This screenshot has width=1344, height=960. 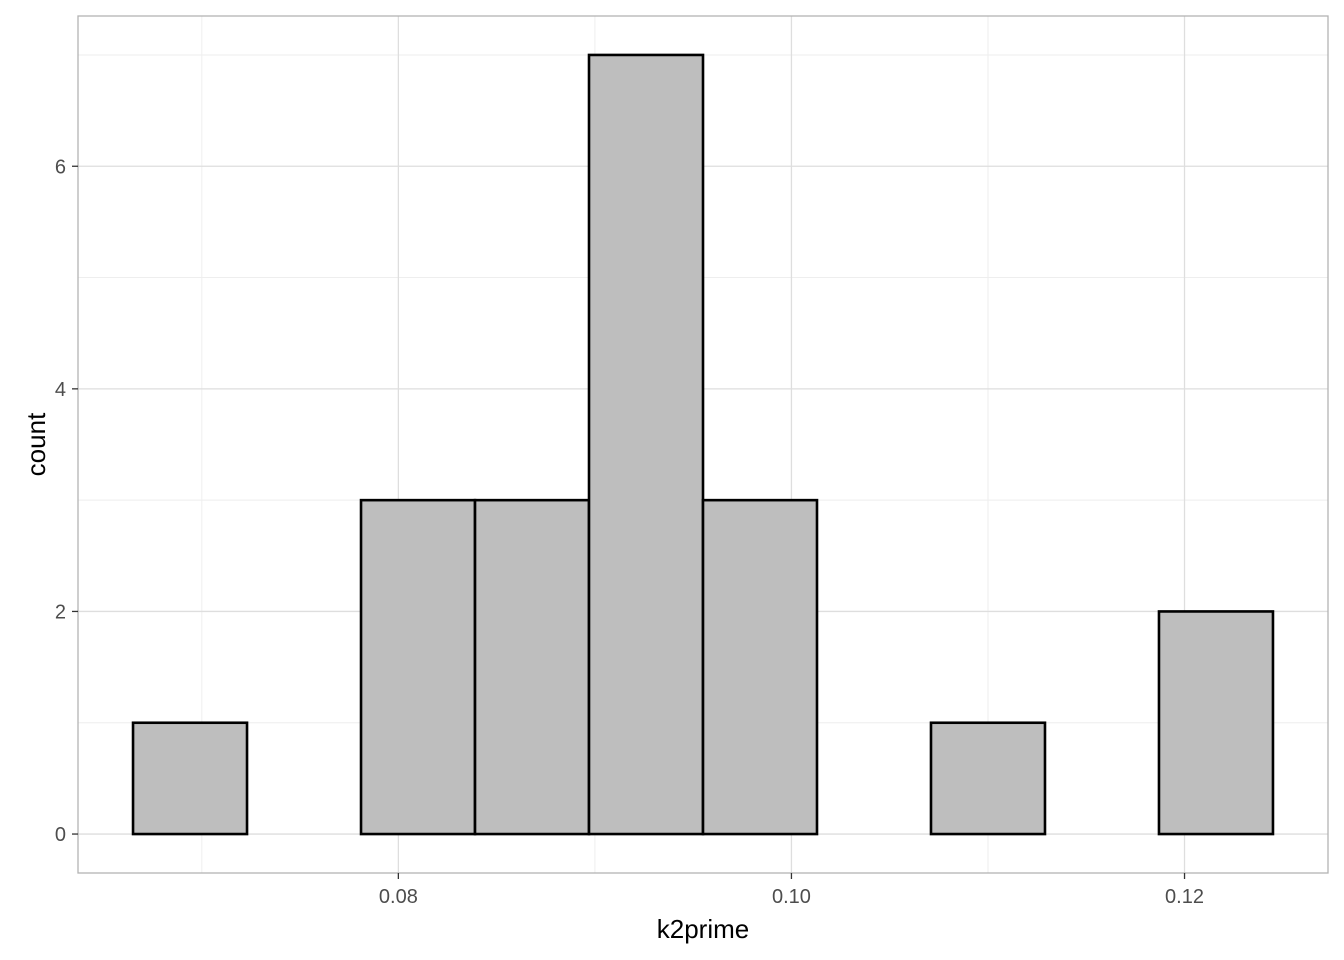 I want to click on y-tick-label: 4, so click(x=60, y=390).